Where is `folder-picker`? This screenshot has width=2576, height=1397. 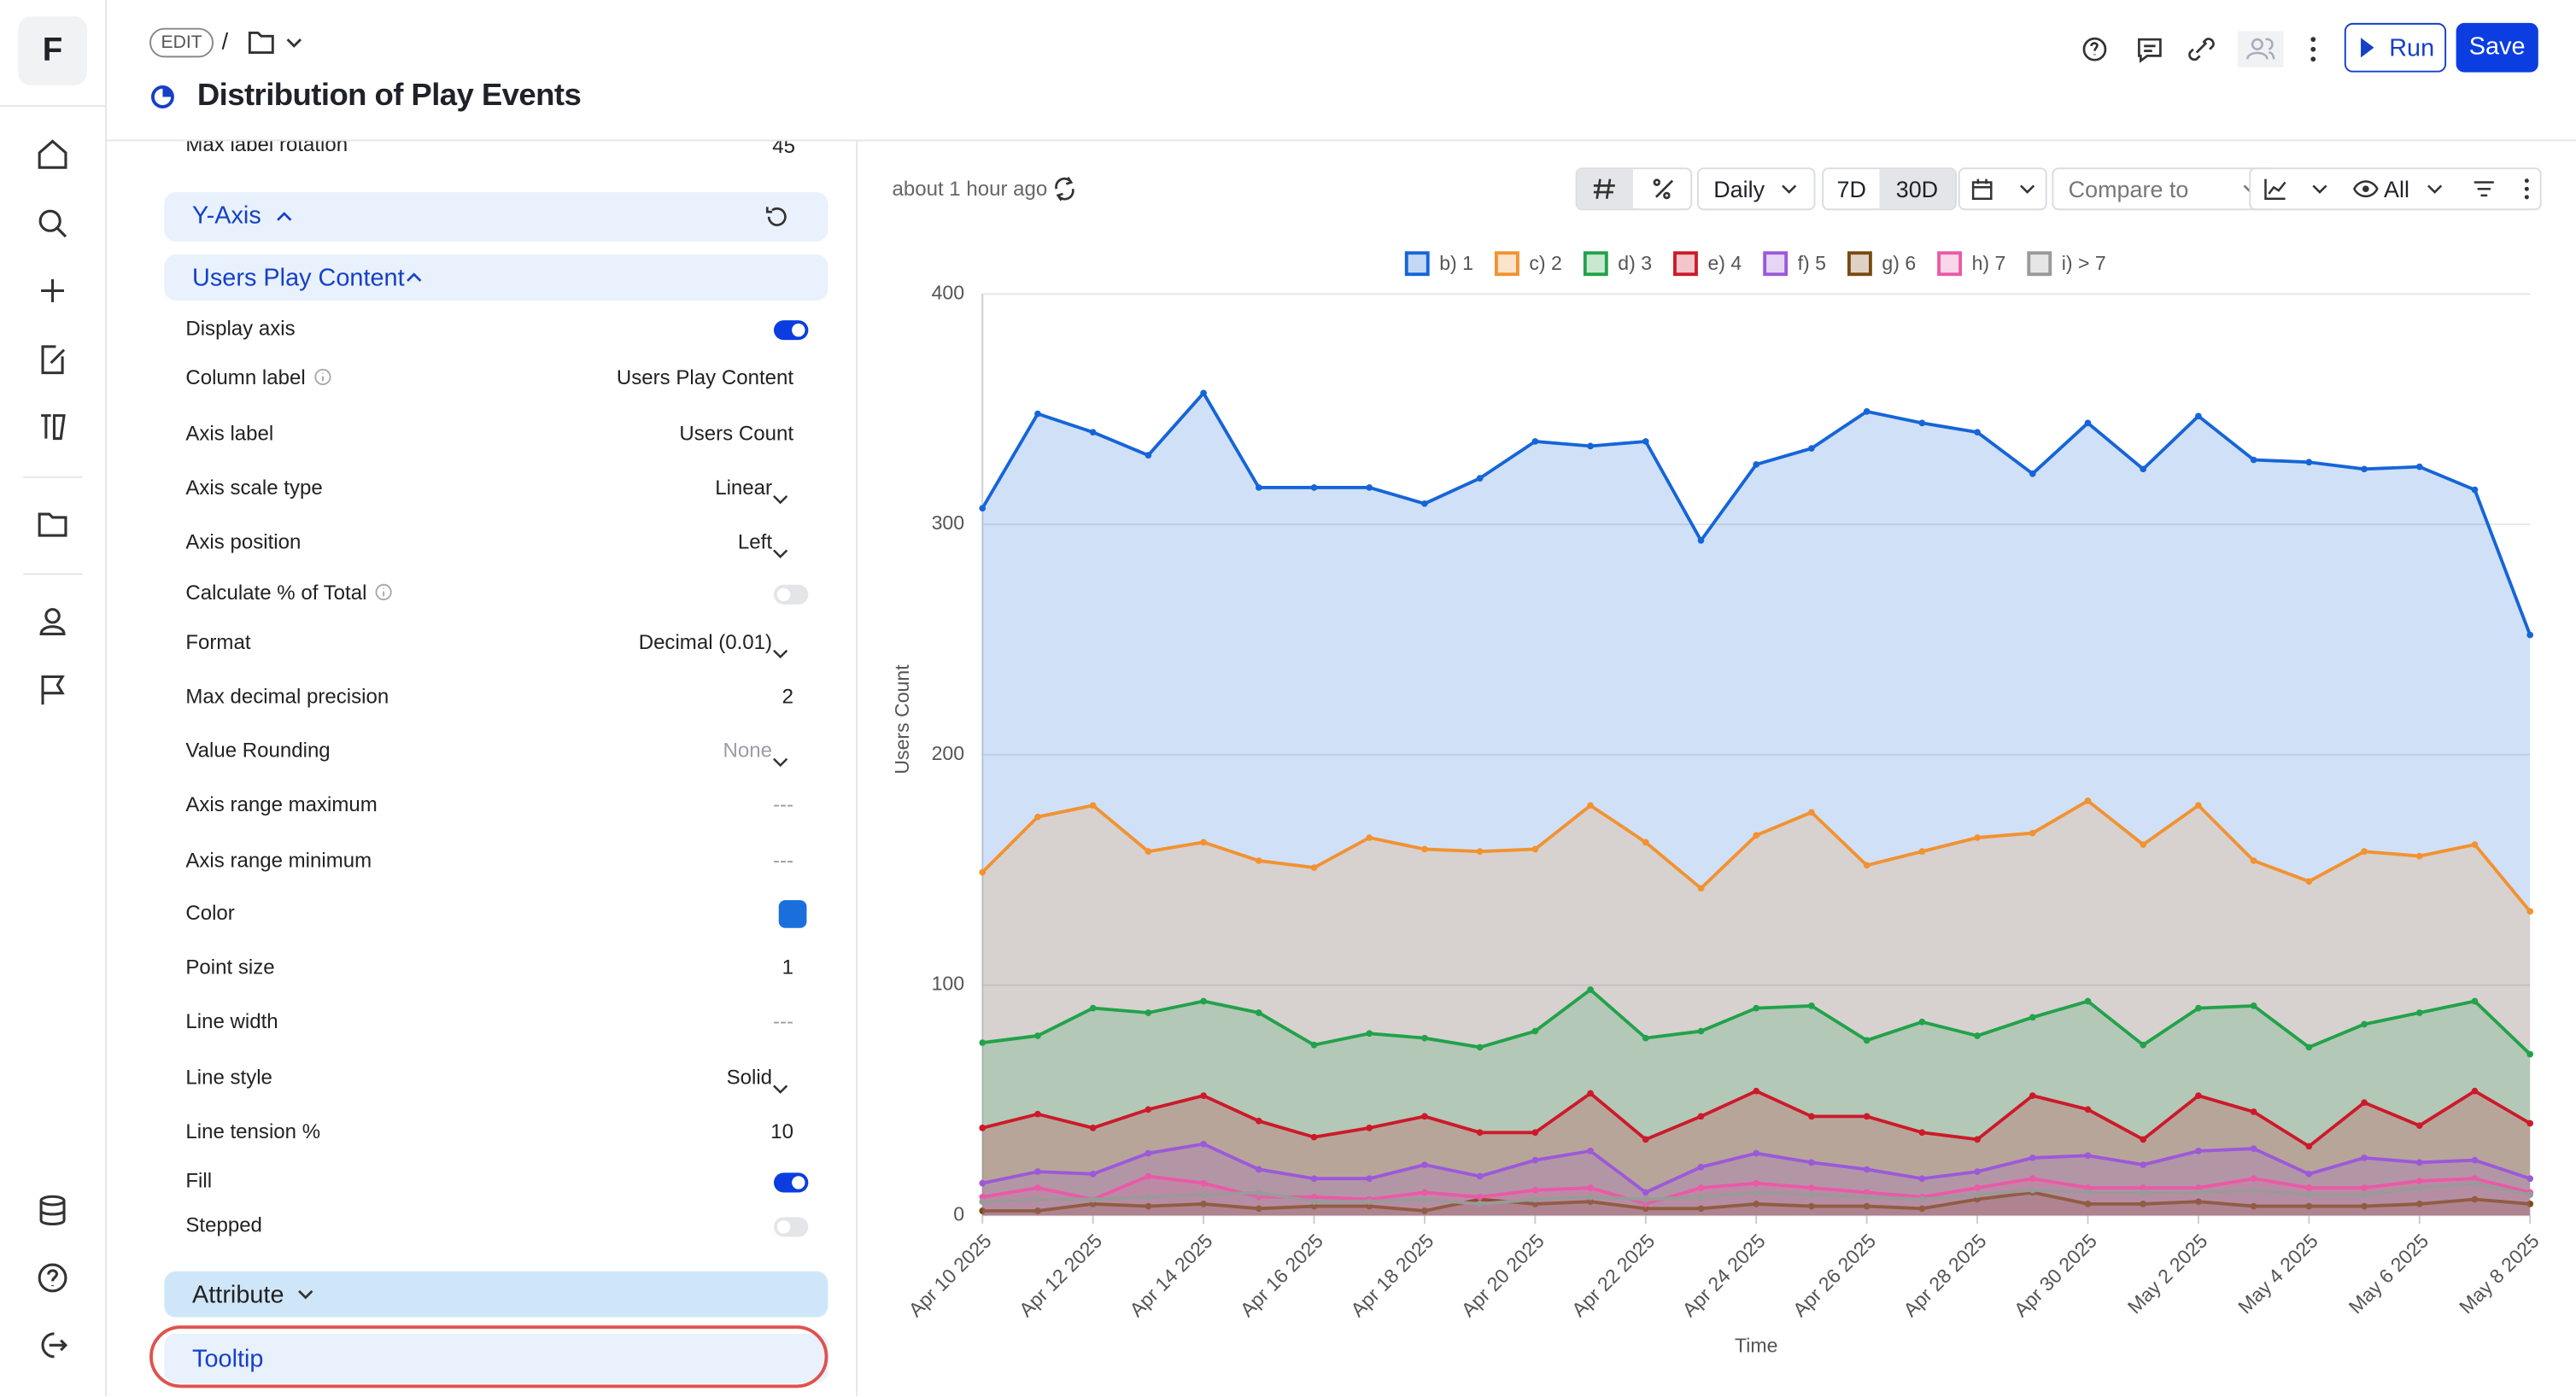 folder-picker is located at coordinates (277, 43).